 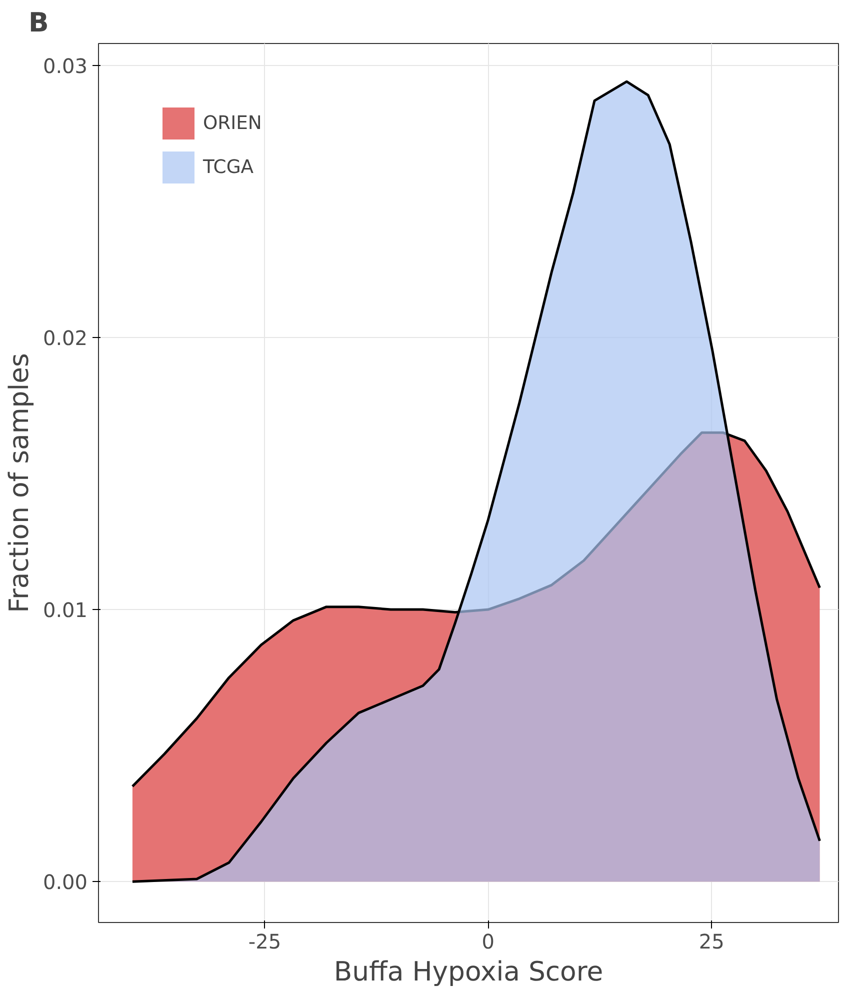 I want to click on legend-label: TCGA, so click(x=228, y=167).